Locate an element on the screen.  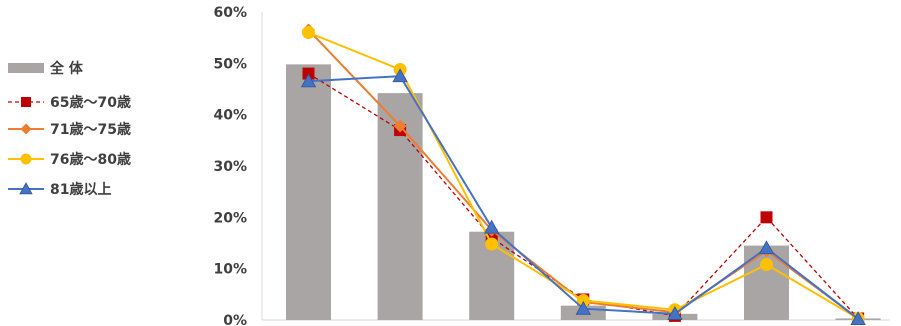
legend-swatch is located at coordinates (26, 68).